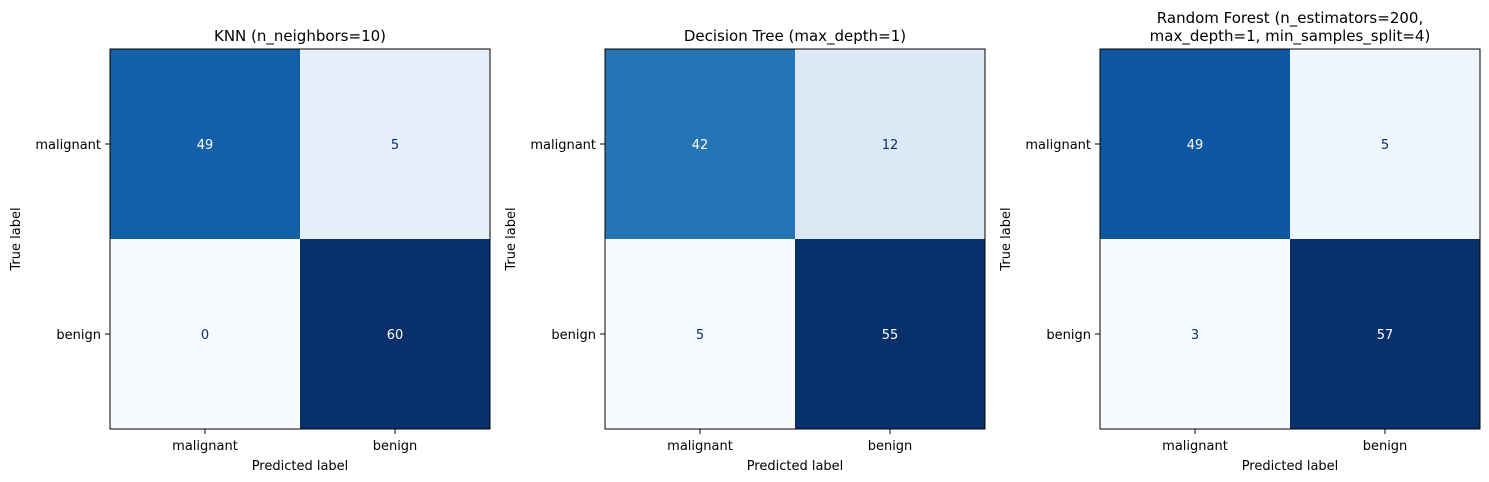 The width and height of the screenshot is (1489, 482). I want to click on cell-value-label: 12, so click(890, 145).